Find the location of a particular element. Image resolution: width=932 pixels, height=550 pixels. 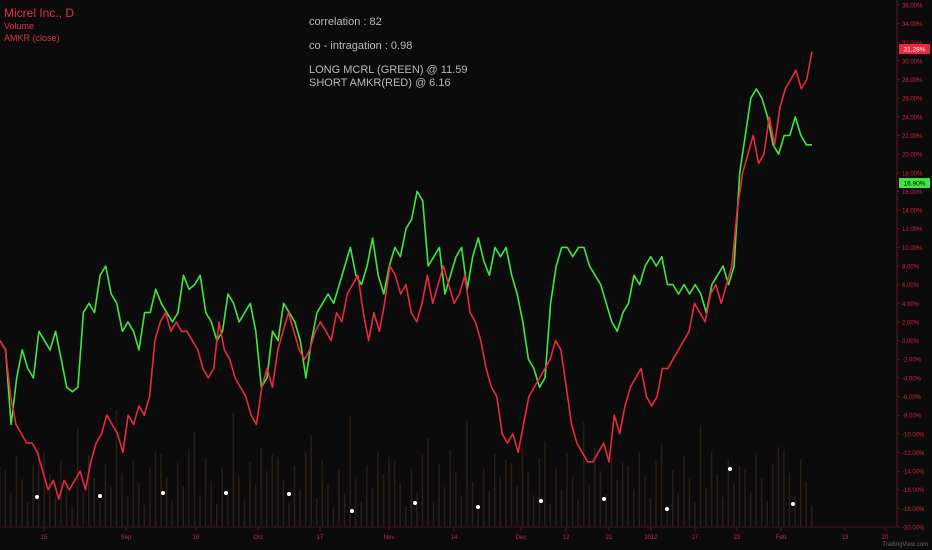

amkr-last-value-text: 31.28% is located at coordinates (914, 49).